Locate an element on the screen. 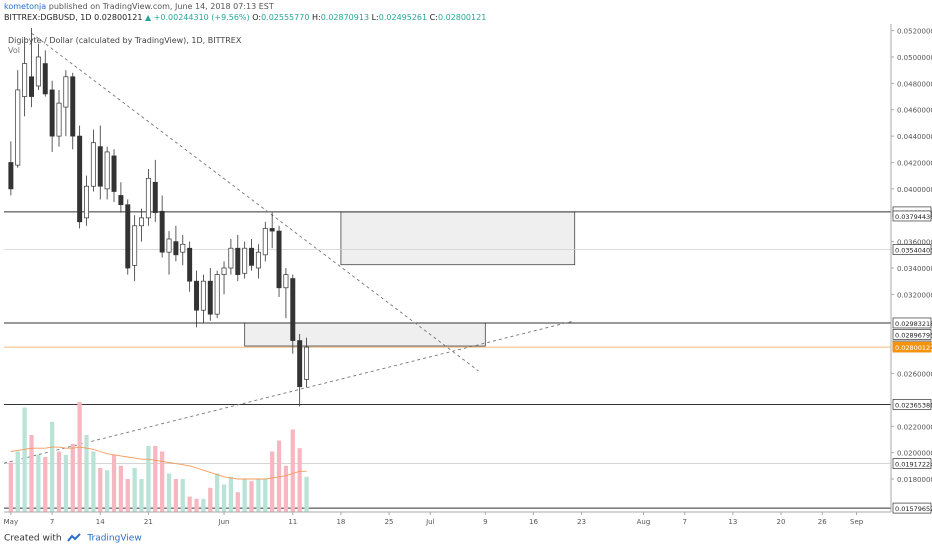  low-value: 0.02495261 is located at coordinates (403, 17).